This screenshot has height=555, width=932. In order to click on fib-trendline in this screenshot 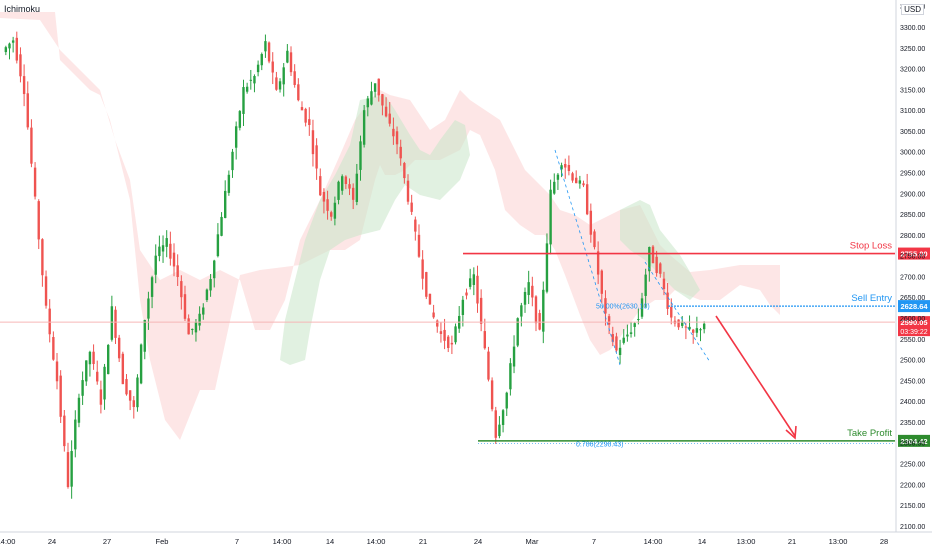, I will do `click(677, 312)`.